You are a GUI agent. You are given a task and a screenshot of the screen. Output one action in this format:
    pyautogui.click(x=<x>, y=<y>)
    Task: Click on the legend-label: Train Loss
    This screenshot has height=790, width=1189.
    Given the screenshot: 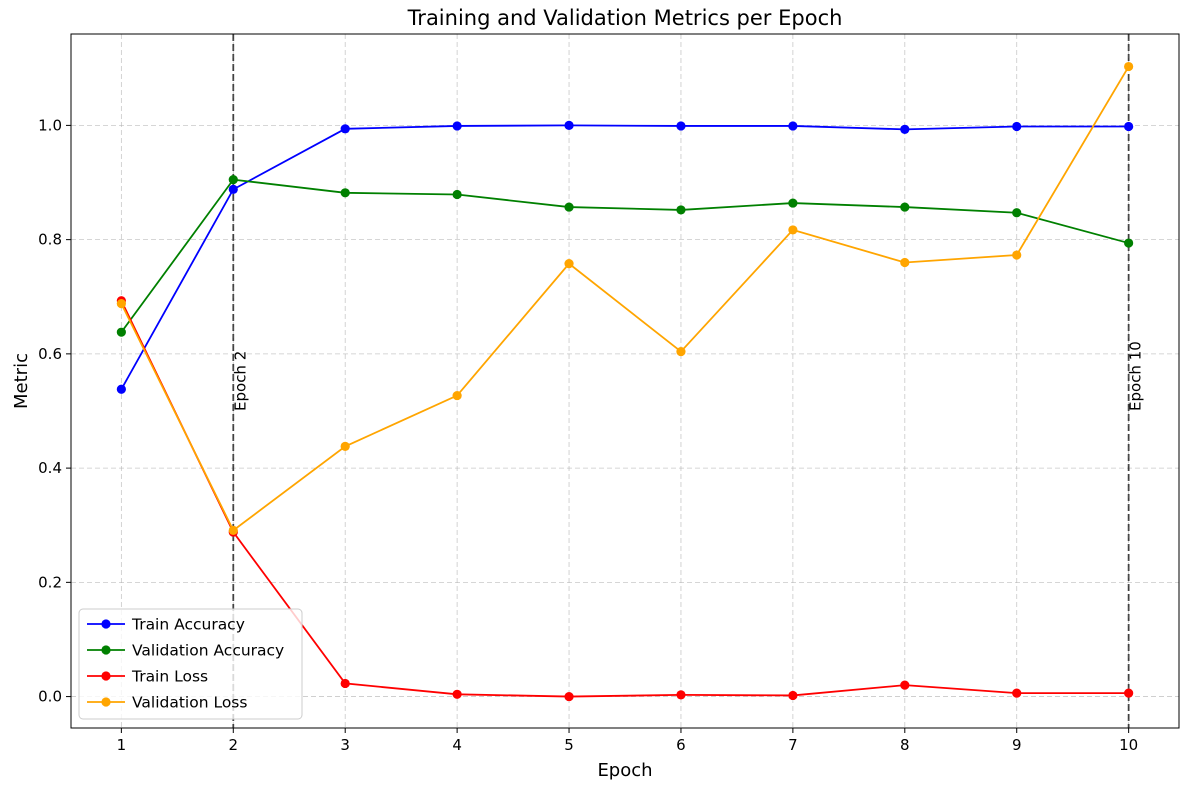 What is the action you would take?
    pyautogui.click(x=169, y=677)
    